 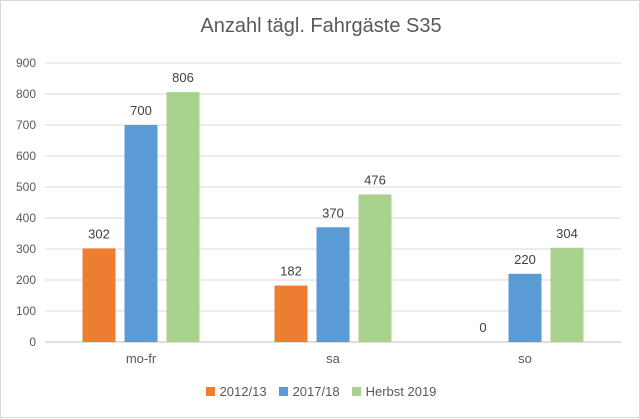 What do you see at coordinates (375, 268) in the screenshot?
I see `bar-sa-herbst-2019` at bounding box center [375, 268].